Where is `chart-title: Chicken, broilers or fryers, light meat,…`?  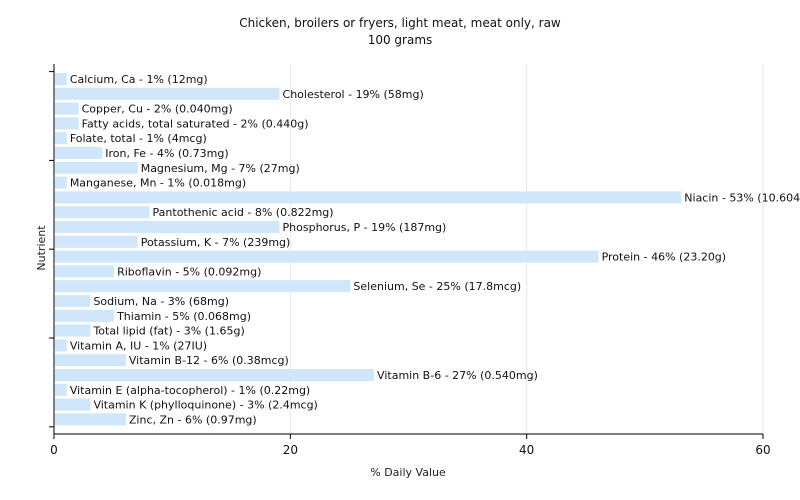 chart-title: Chicken, broilers or fryers, light meat,… is located at coordinates (400, 23).